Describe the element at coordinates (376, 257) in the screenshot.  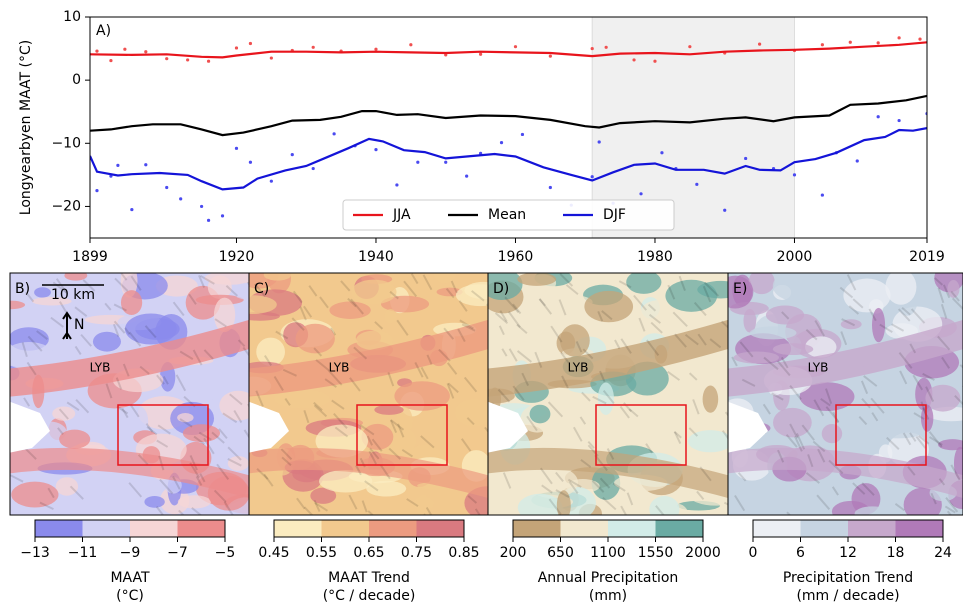
I see `x-tick-label: 1940` at that location.